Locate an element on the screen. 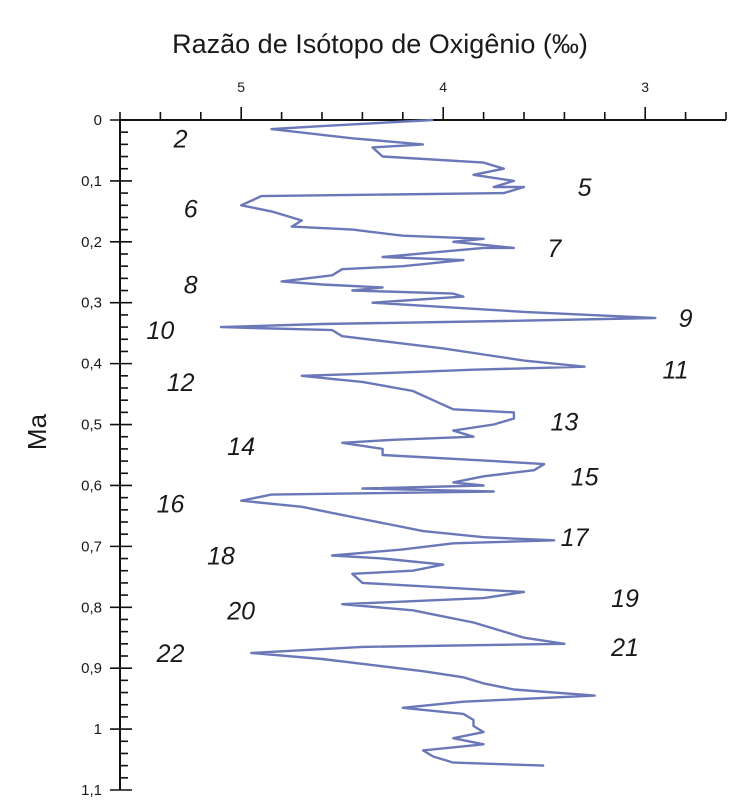 This screenshot has height=809, width=729. y-tick-label: 0,5 is located at coordinates (91, 425).